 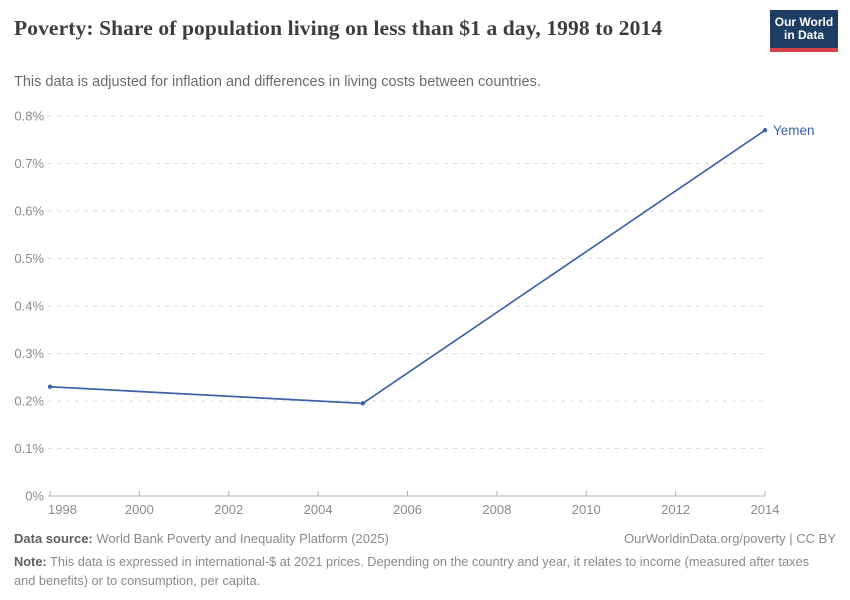 What do you see at coordinates (586, 509) in the screenshot?
I see `x-tick-label: 2010` at bounding box center [586, 509].